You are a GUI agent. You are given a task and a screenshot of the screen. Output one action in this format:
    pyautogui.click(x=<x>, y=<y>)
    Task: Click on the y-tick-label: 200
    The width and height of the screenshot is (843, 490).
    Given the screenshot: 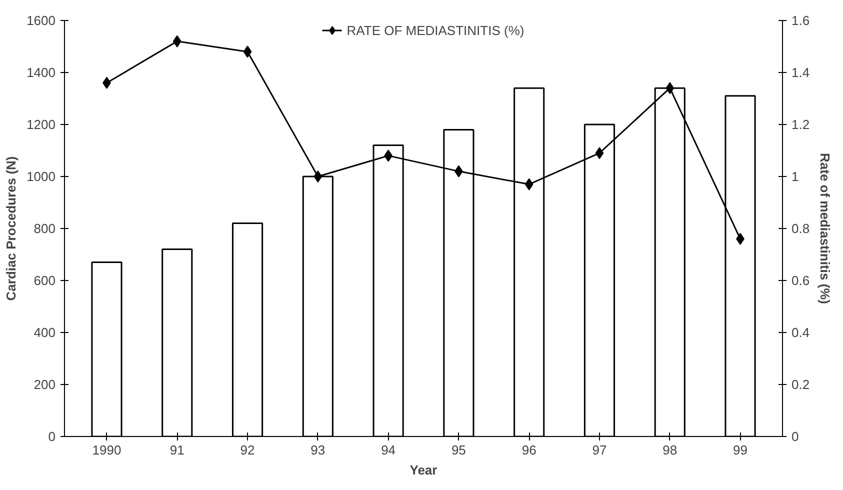 What is the action you would take?
    pyautogui.click(x=45, y=384)
    